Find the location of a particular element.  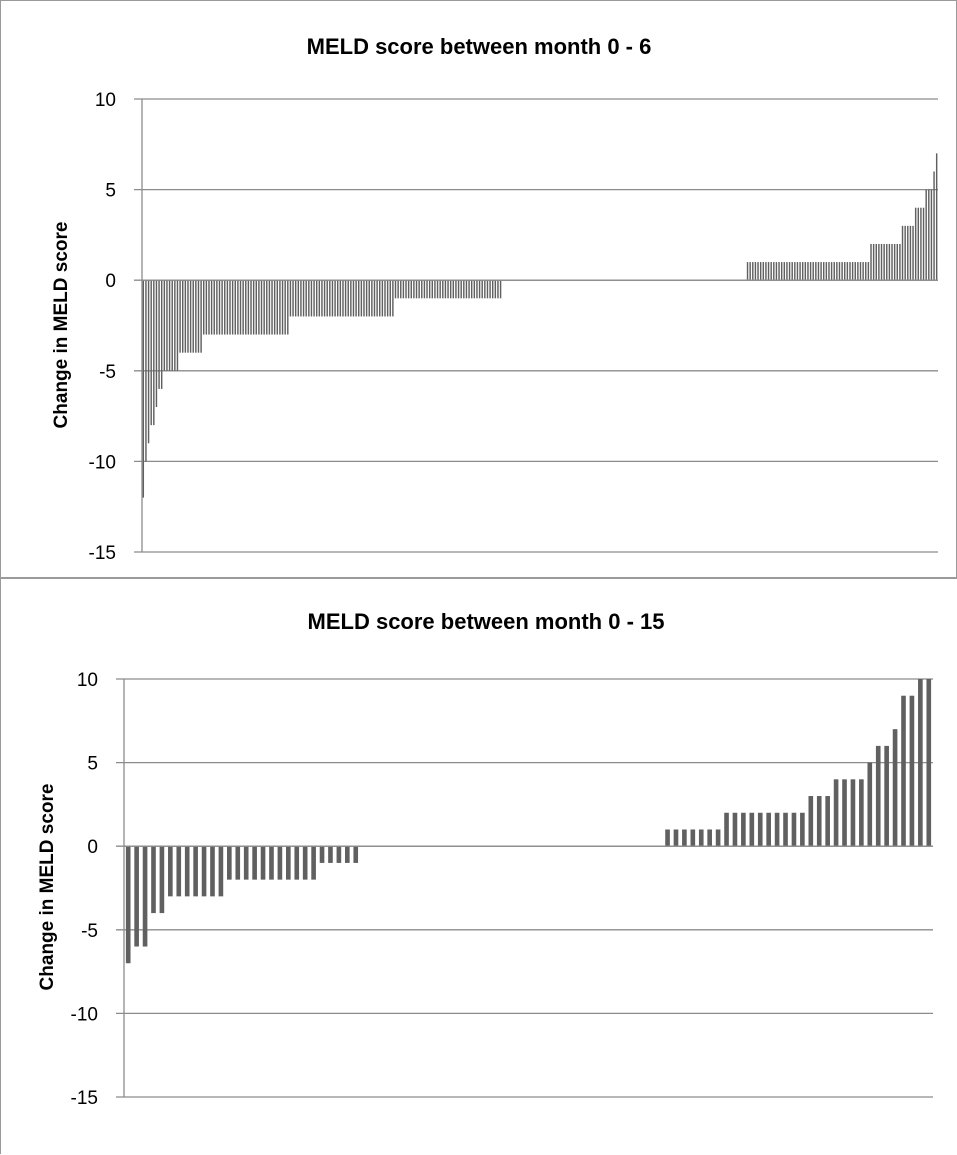

chart-1-y-tick-label: -5 is located at coordinates (107, 372).